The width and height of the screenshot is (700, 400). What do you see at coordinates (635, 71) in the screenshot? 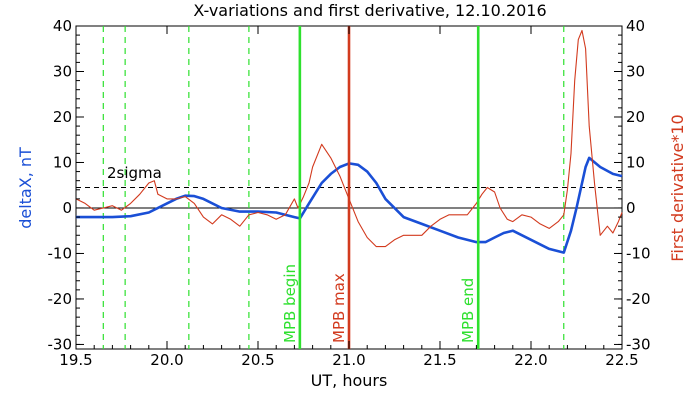
I see `y-right-tick-label: 30` at bounding box center [635, 71].